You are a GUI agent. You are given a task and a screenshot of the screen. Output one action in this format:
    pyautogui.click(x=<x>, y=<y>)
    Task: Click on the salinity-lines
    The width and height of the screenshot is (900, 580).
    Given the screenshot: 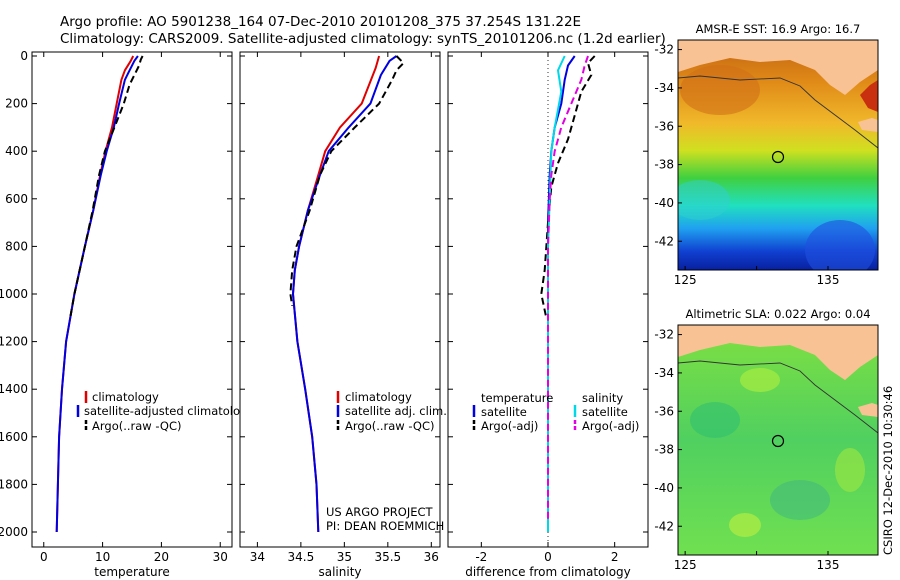 What is the action you would take?
    pyautogui.click(x=347, y=294)
    